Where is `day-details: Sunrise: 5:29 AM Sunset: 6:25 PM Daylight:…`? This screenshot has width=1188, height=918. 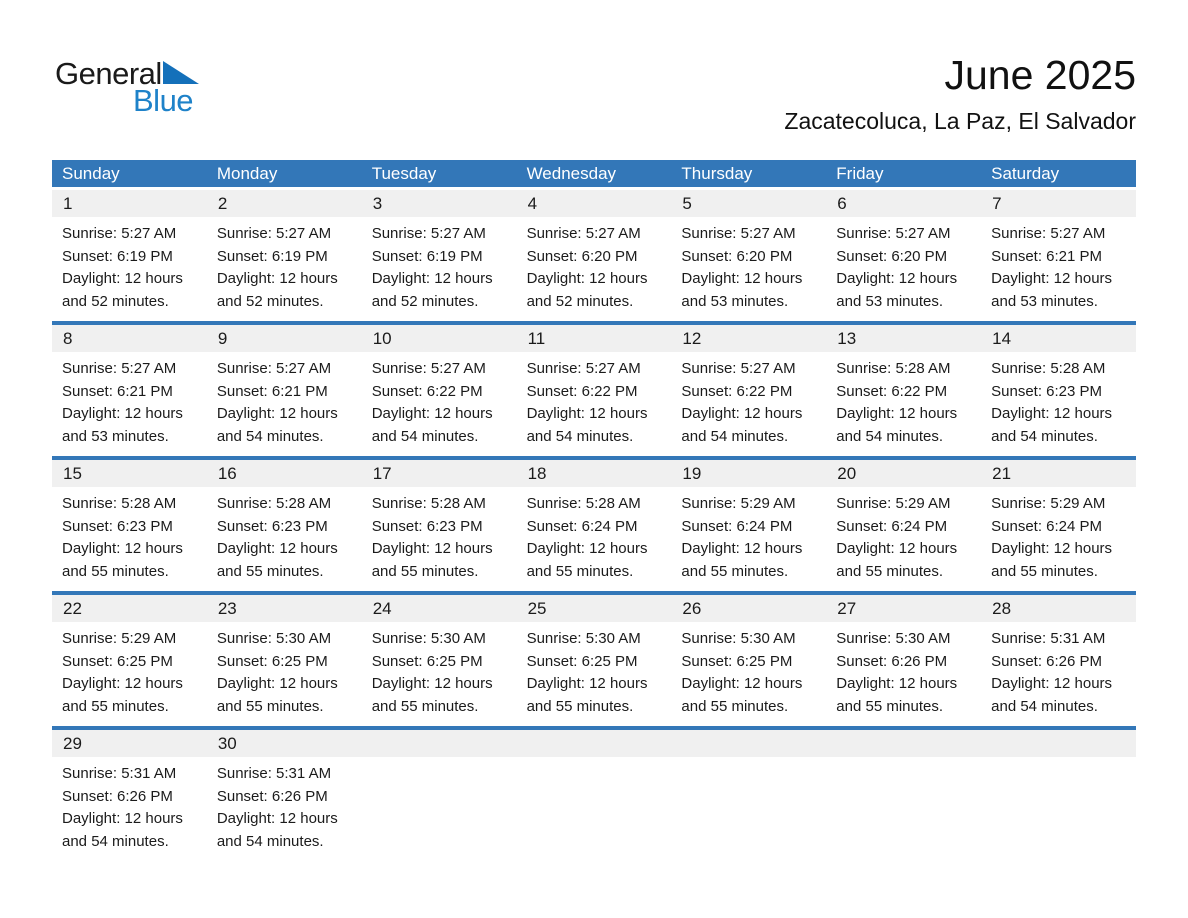
day-details: Sunrise: 5:29 AM Sunset: 6:25 PM Daylight:… is located at coordinates (129, 674).